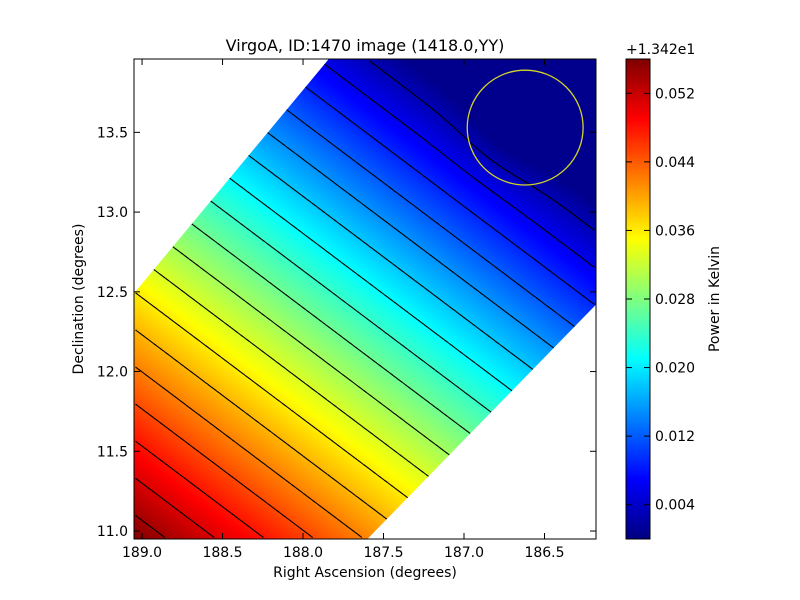  I want to click on x-tick-label: 187.5, so click(383, 553).